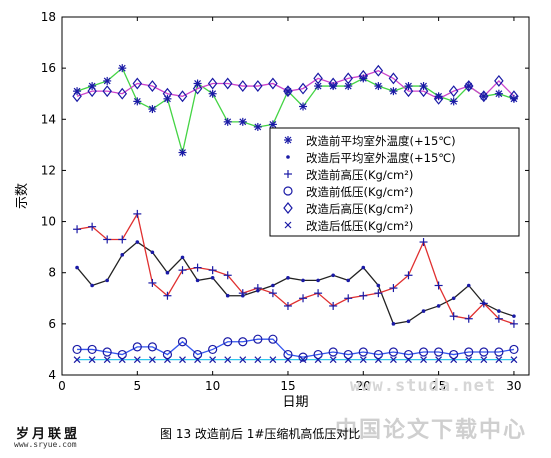 Image resolution: width=551 pixels, height=458 pixels. What do you see at coordinates (62, 386) in the screenshot?
I see `x-tick-label: 0` at bounding box center [62, 386].